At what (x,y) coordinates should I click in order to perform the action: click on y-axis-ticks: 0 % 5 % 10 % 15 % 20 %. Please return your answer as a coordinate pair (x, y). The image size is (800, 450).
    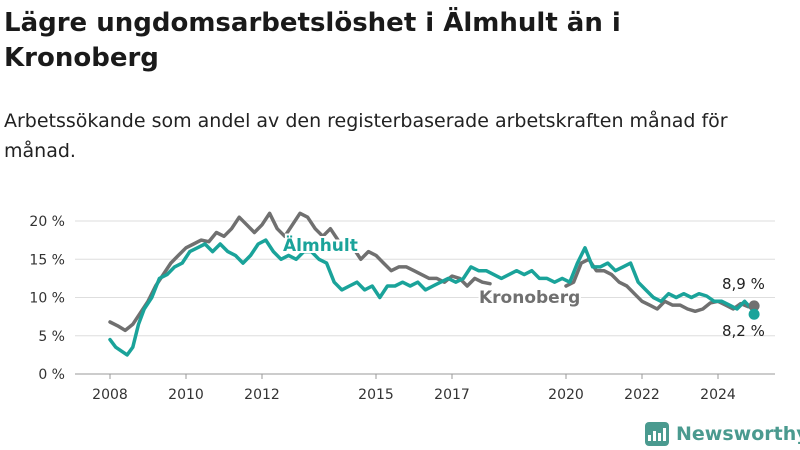
    Looking at the image, I should click on (47, 298).